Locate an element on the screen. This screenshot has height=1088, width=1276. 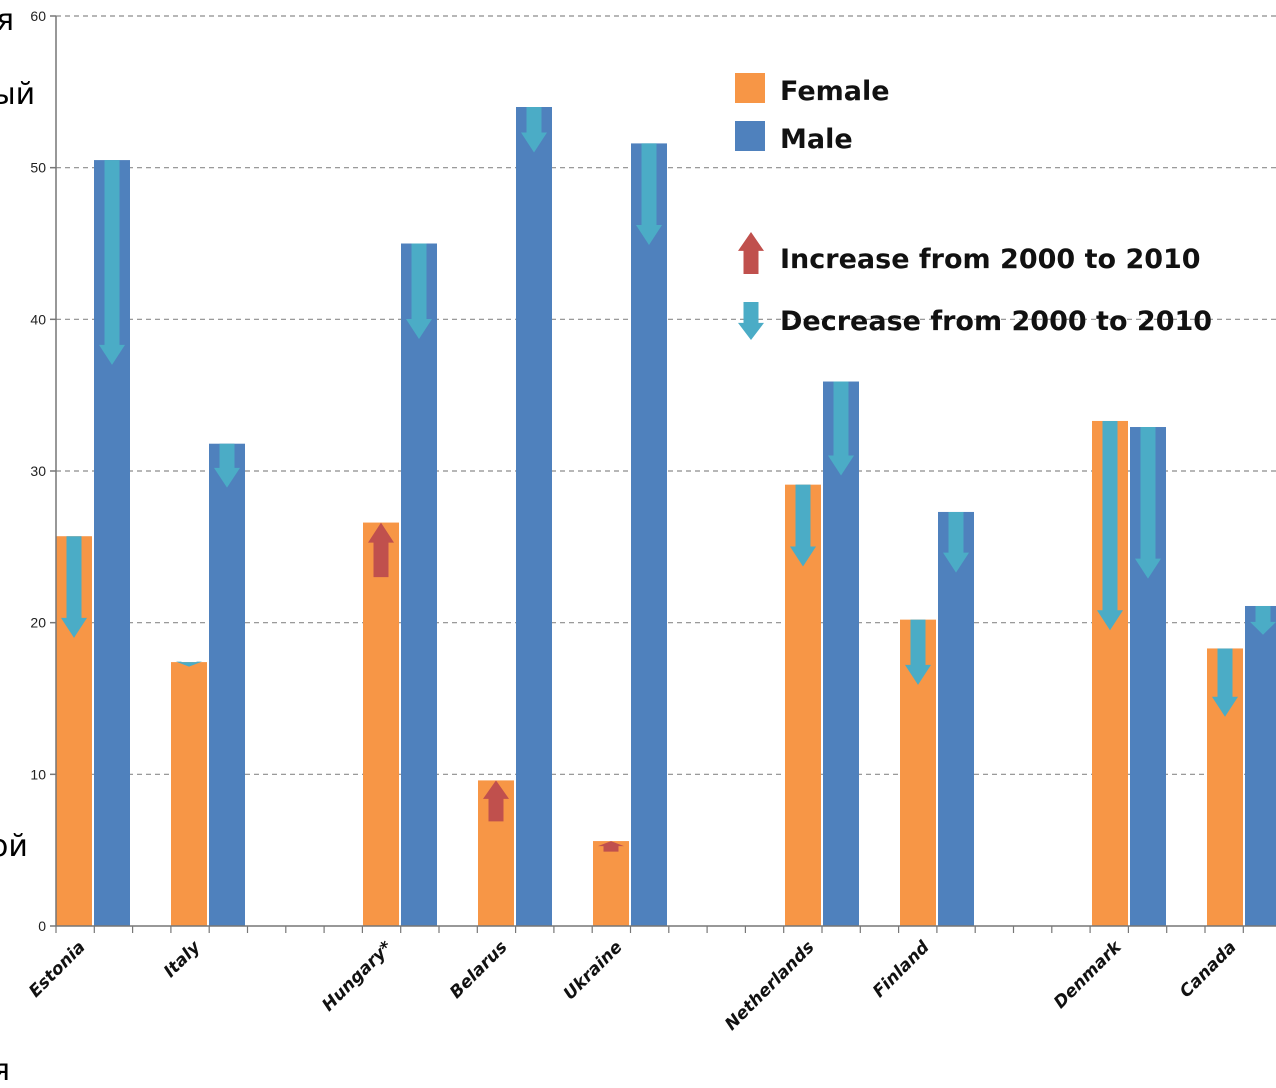
change-arrow-italy-male is located at coordinates (227, 465).